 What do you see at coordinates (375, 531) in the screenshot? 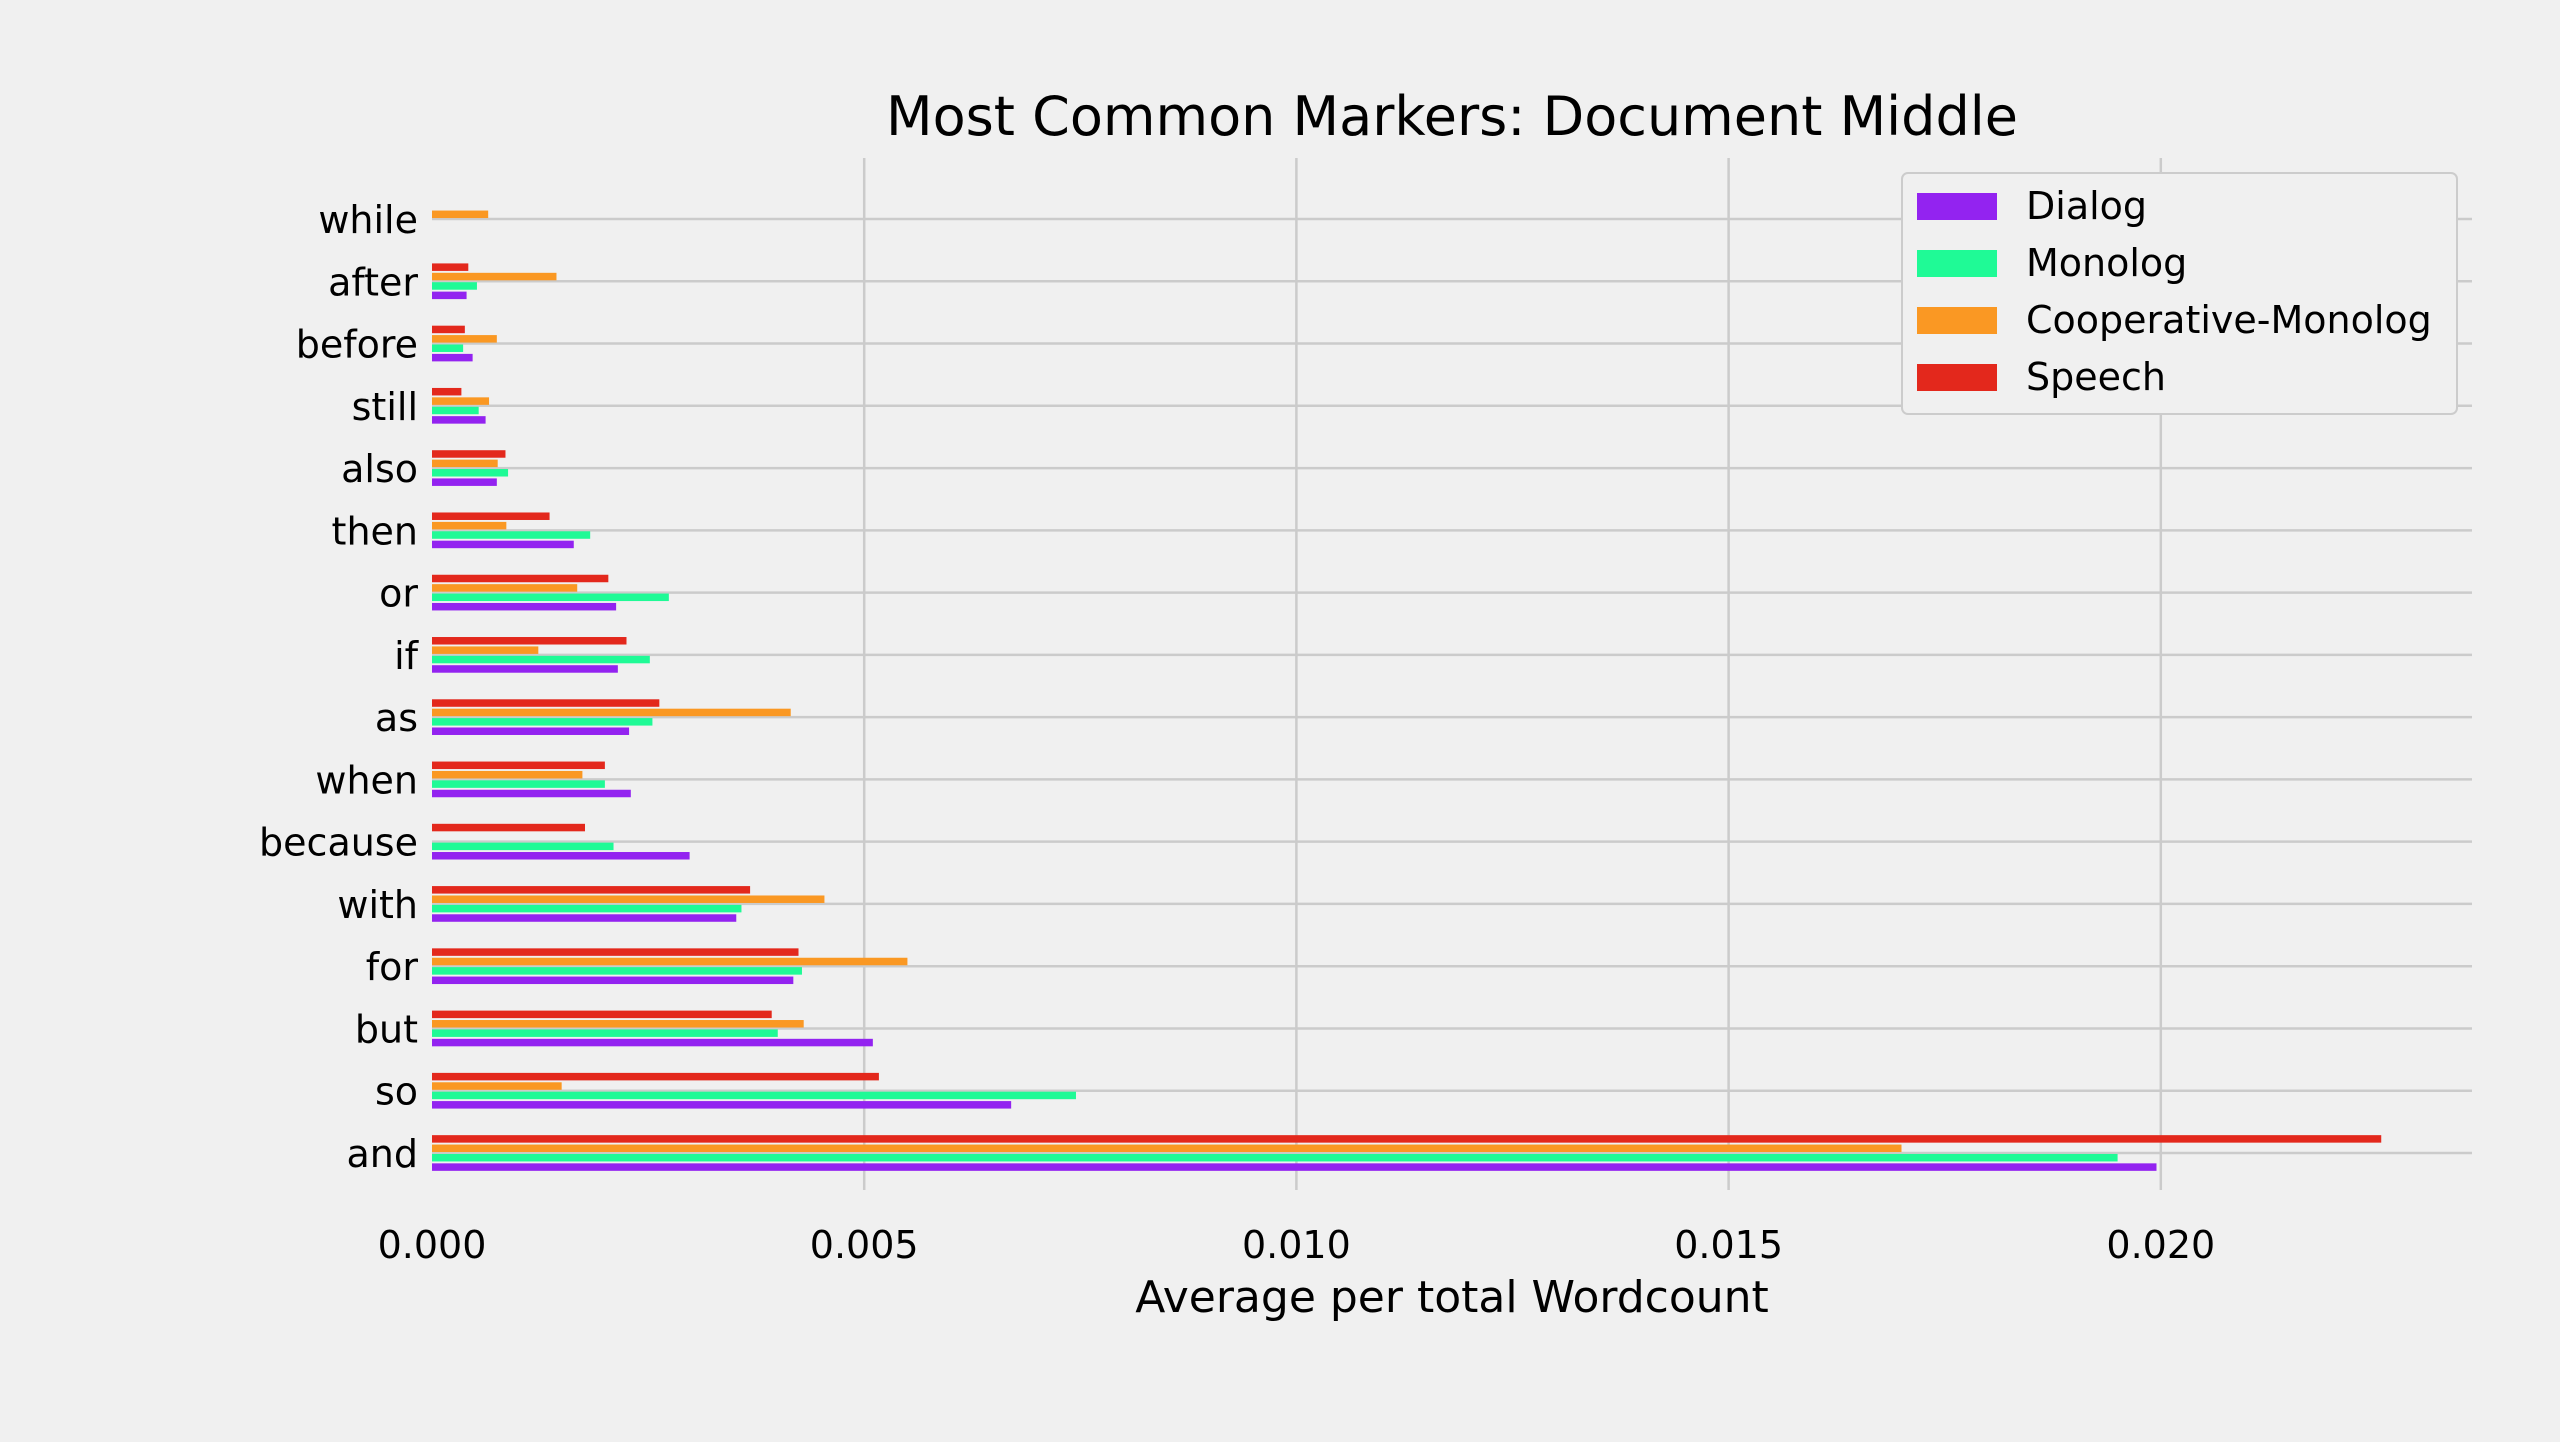
I see `y-tick-label: then` at bounding box center [375, 531].